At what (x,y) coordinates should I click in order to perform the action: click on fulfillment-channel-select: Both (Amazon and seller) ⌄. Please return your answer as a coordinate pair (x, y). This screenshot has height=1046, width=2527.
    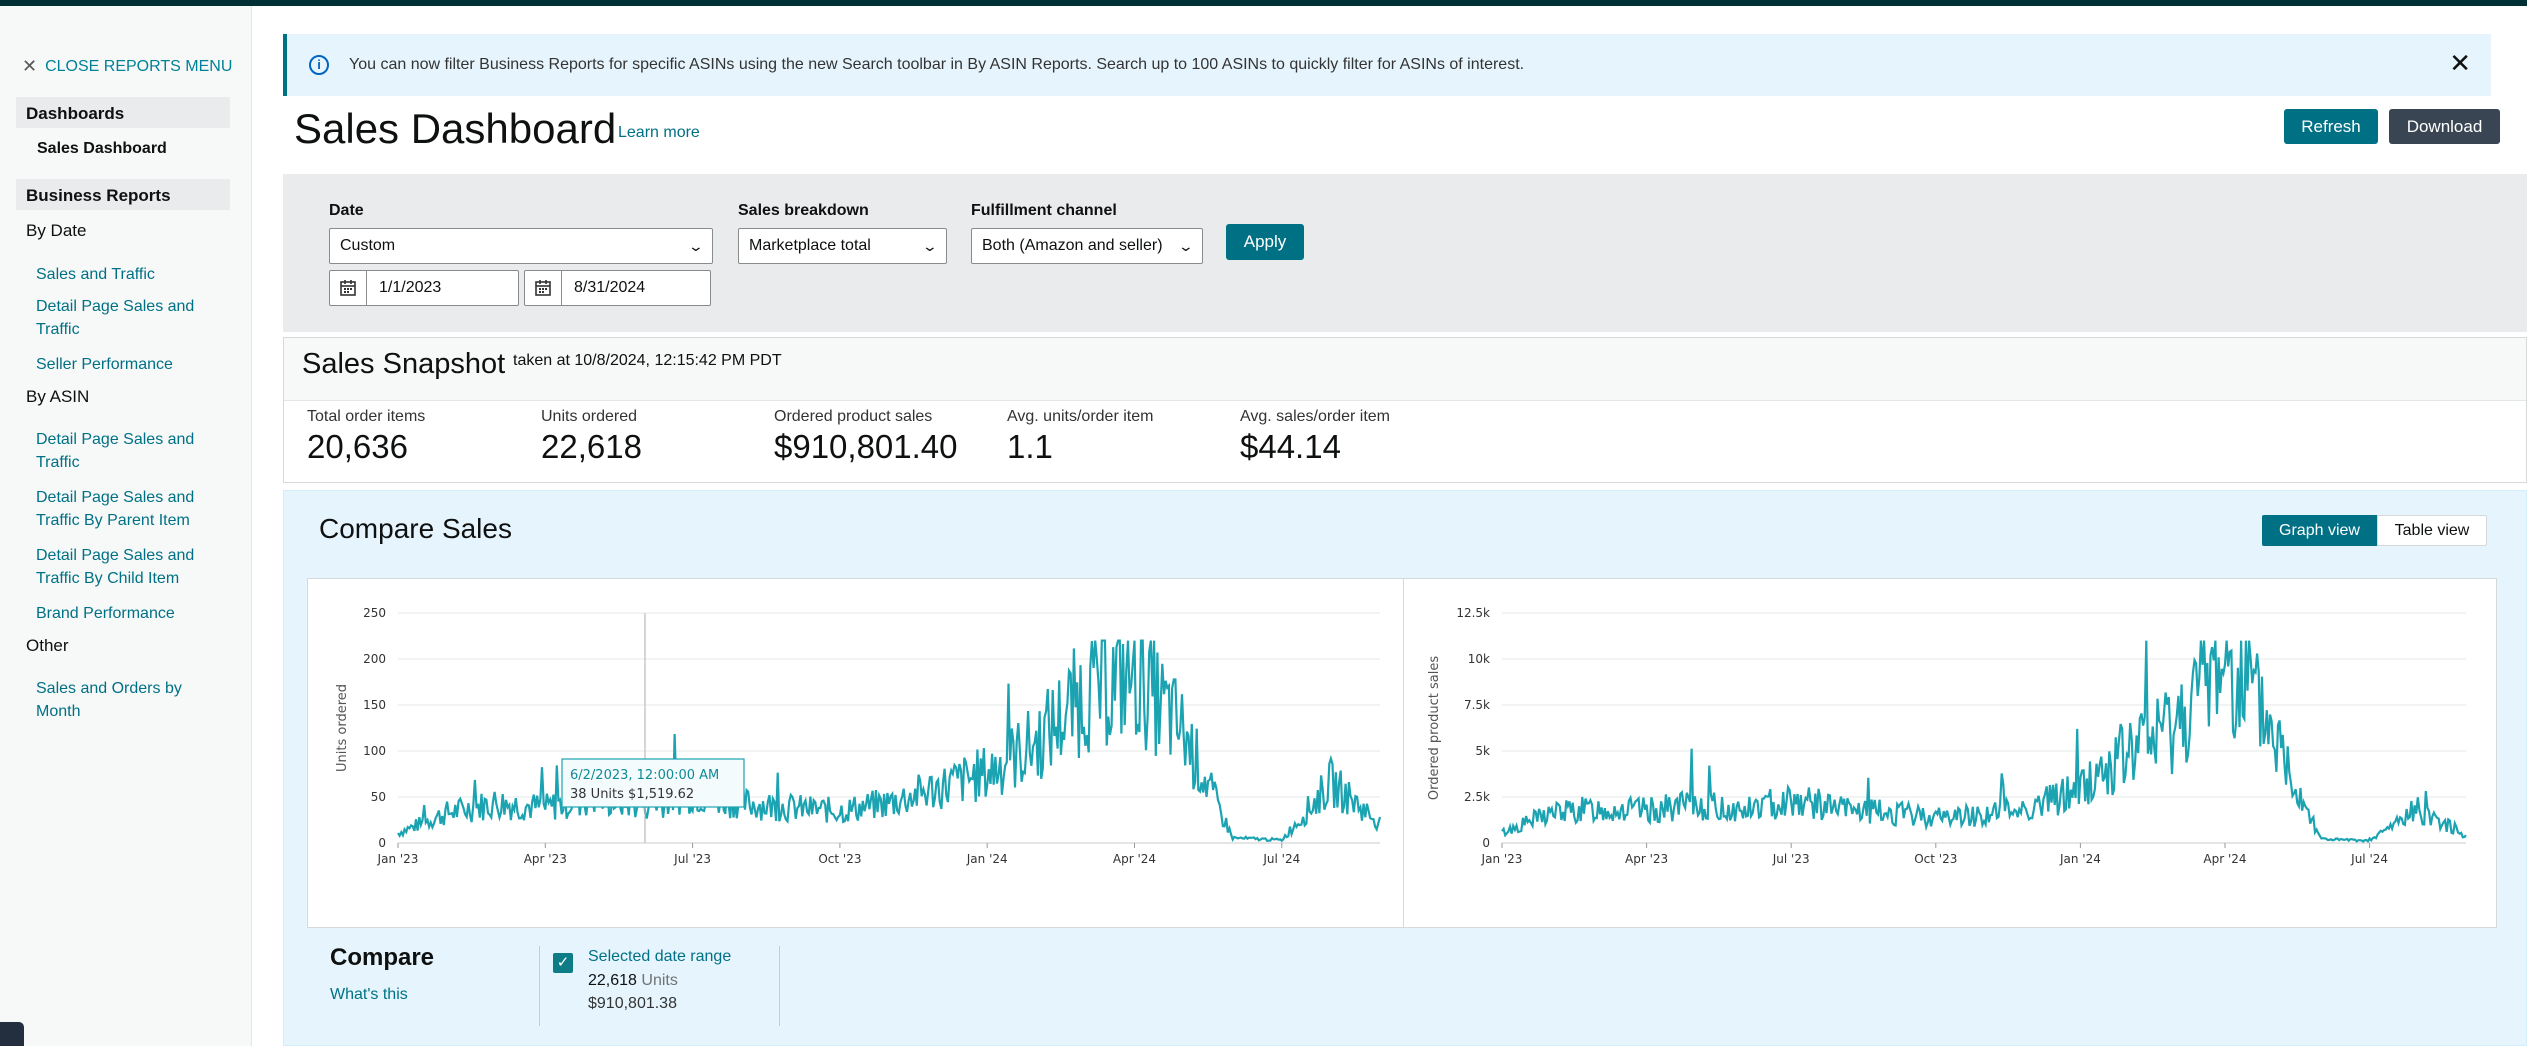
    Looking at the image, I should click on (1087, 246).